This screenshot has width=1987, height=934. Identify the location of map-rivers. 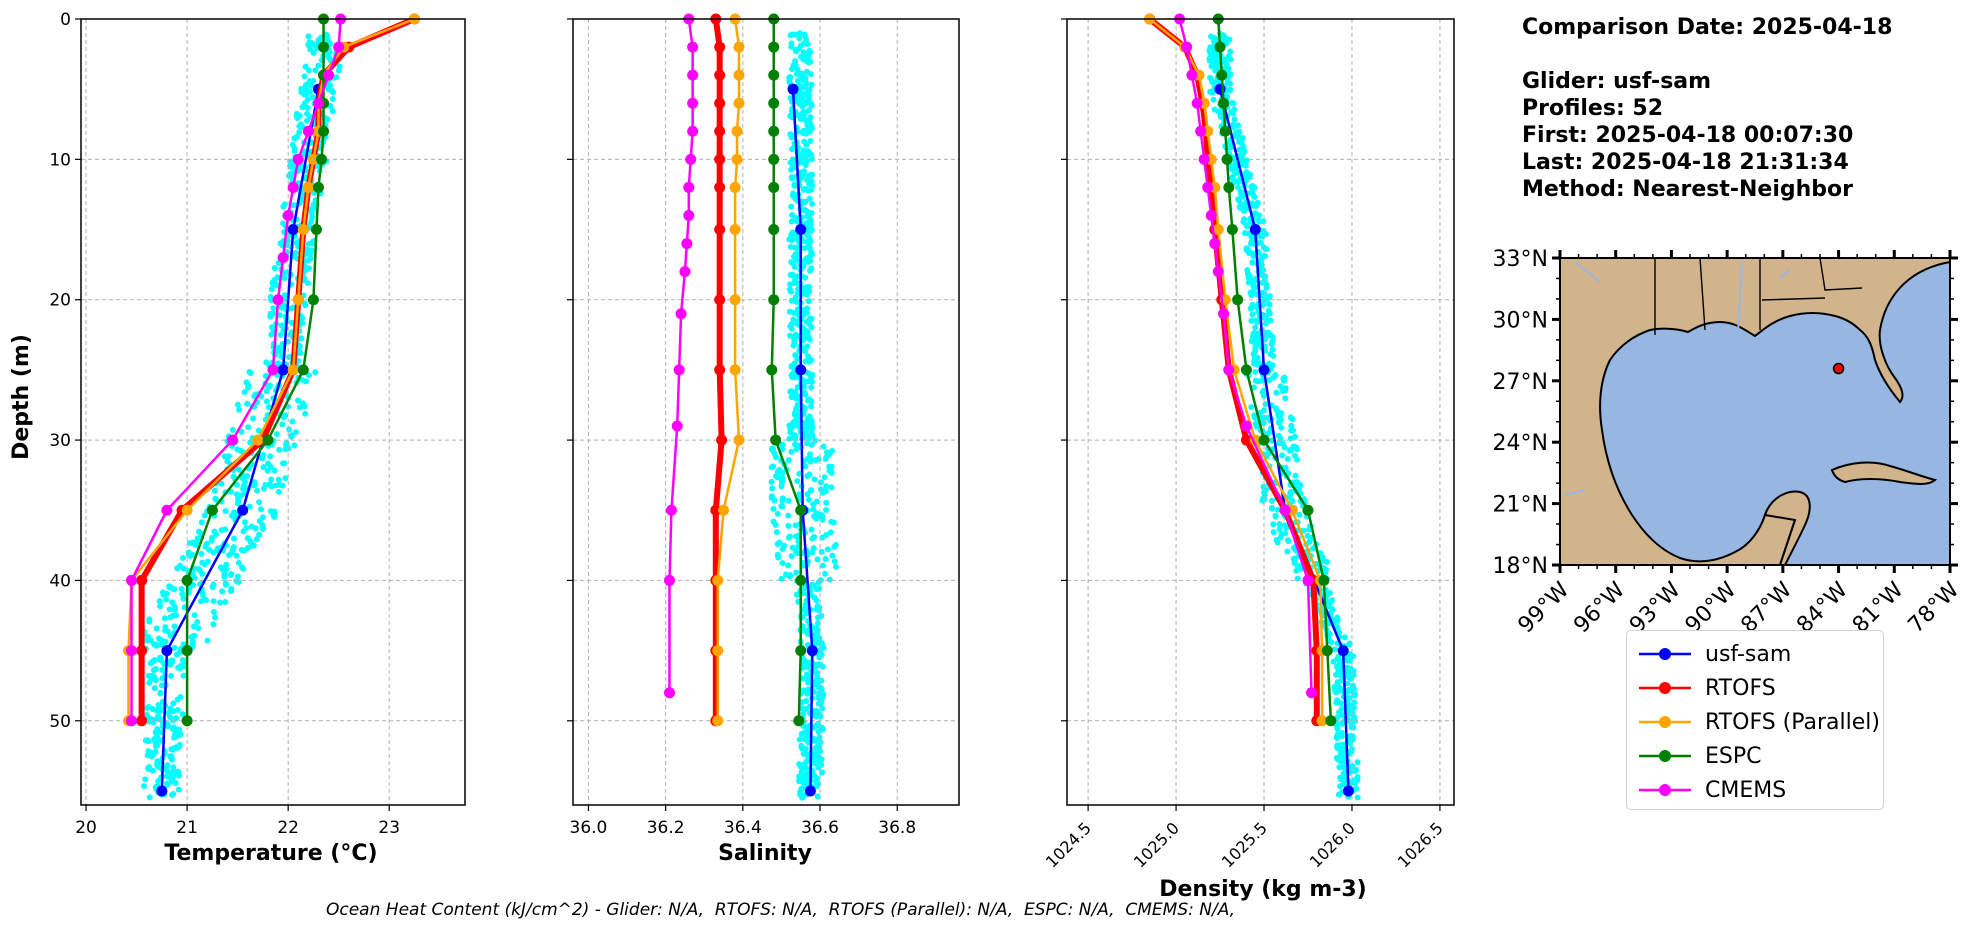
(1677, 378).